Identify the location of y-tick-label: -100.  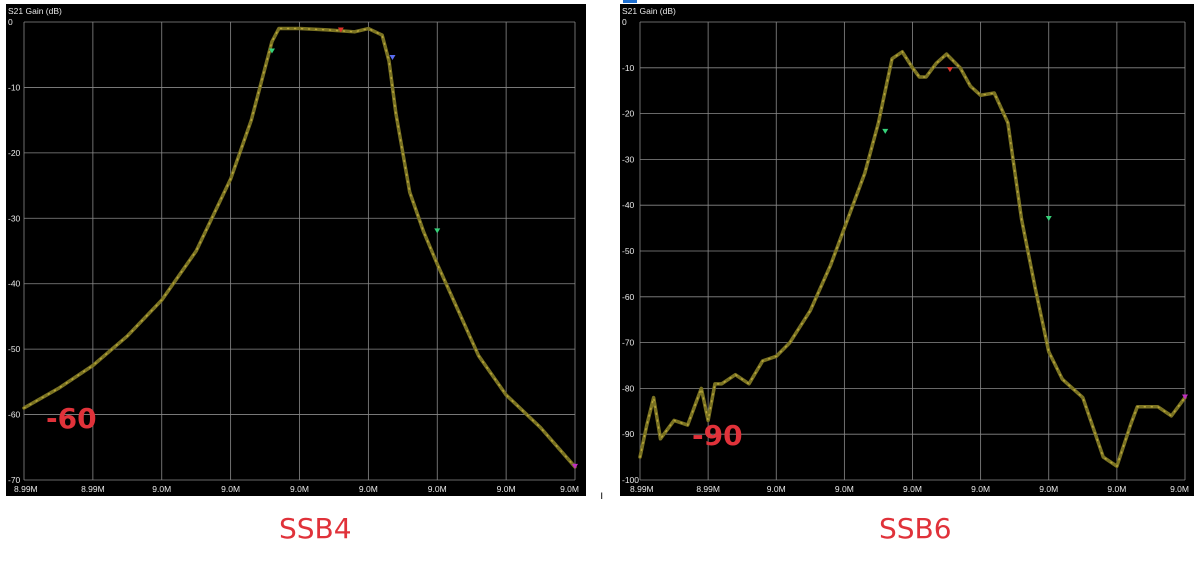
(630, 480).